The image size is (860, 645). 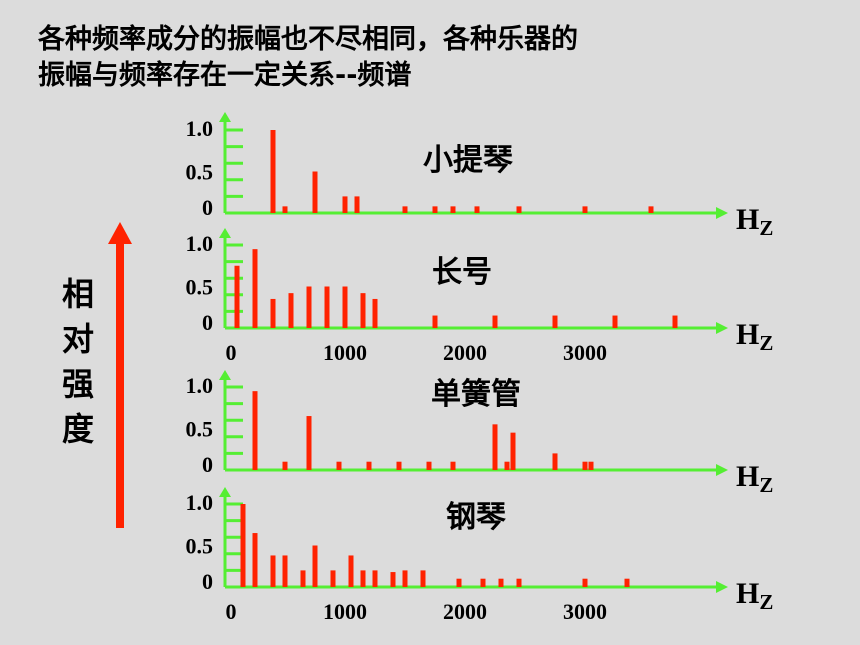 What do you see at coordinates (476, 394) in the screenshot?
I see `instrument-title: 单簧管` at bounding box center [476, 394].